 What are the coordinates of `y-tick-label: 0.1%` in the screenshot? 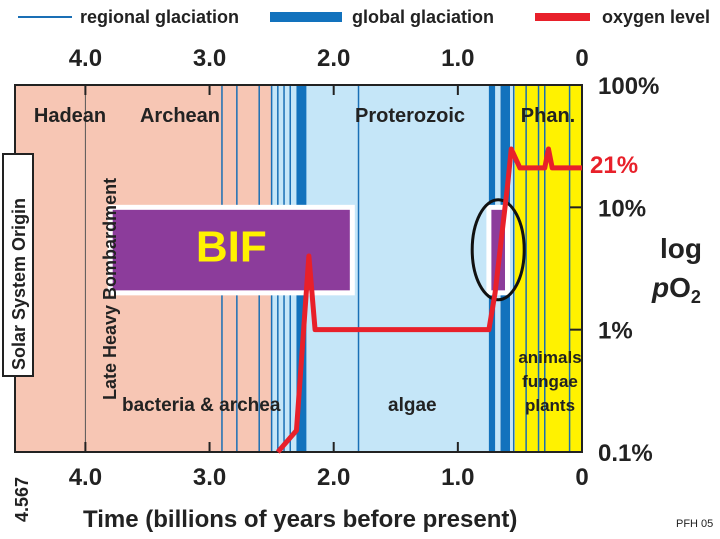 It's located at (625, 453).